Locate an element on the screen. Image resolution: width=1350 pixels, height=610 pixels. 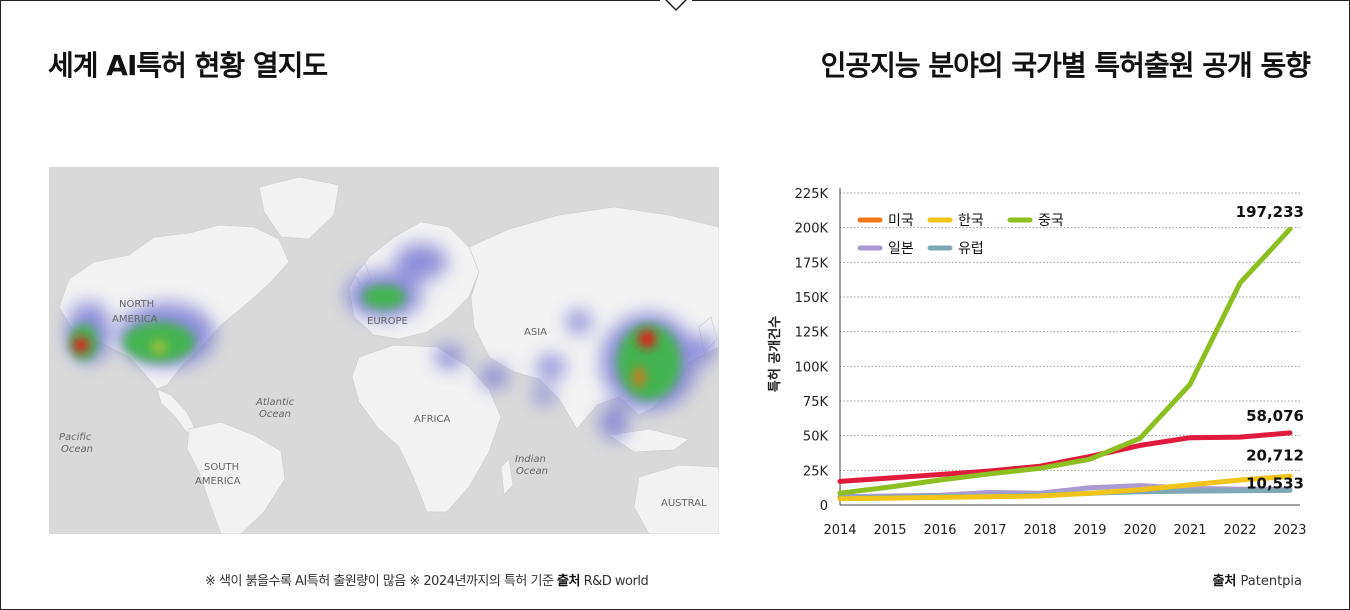
data-label-us: 58,076 is located at coordinates (1275, 416).